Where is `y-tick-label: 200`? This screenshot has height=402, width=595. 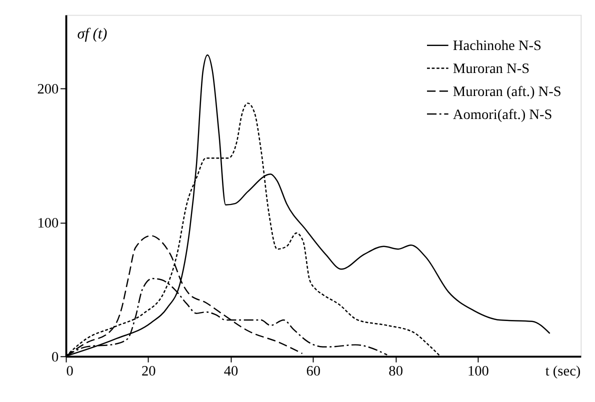
y-tick-label: 200 is located at coordinates (48, 90).